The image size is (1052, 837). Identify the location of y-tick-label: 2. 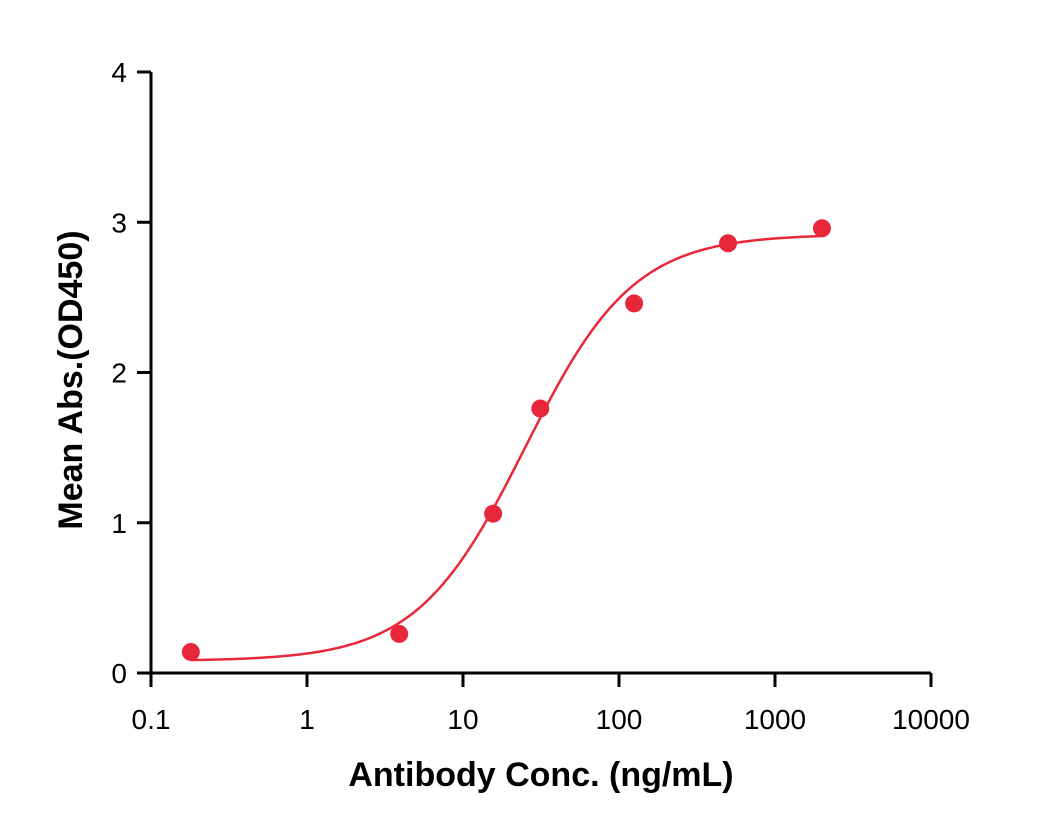
(119, 373).